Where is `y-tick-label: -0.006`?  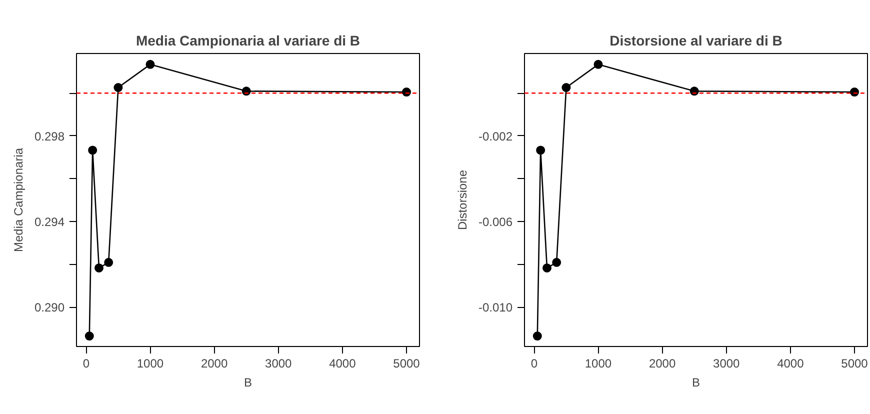 y-tick-label: -0.006 is located at coordinates (495, 222).